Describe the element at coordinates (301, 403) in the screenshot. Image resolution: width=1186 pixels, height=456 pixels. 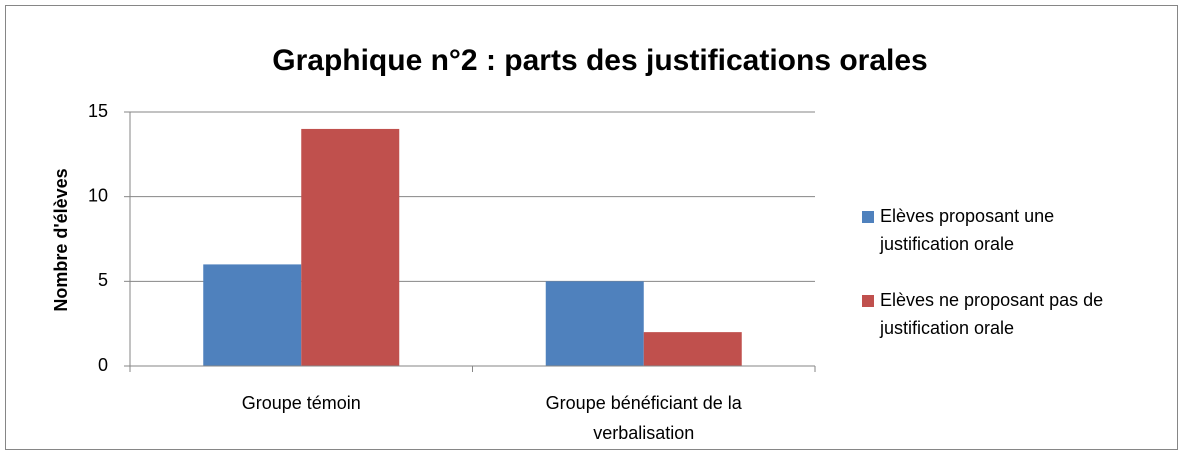
I see `x-tick-label: Groupe témoin` at that location.